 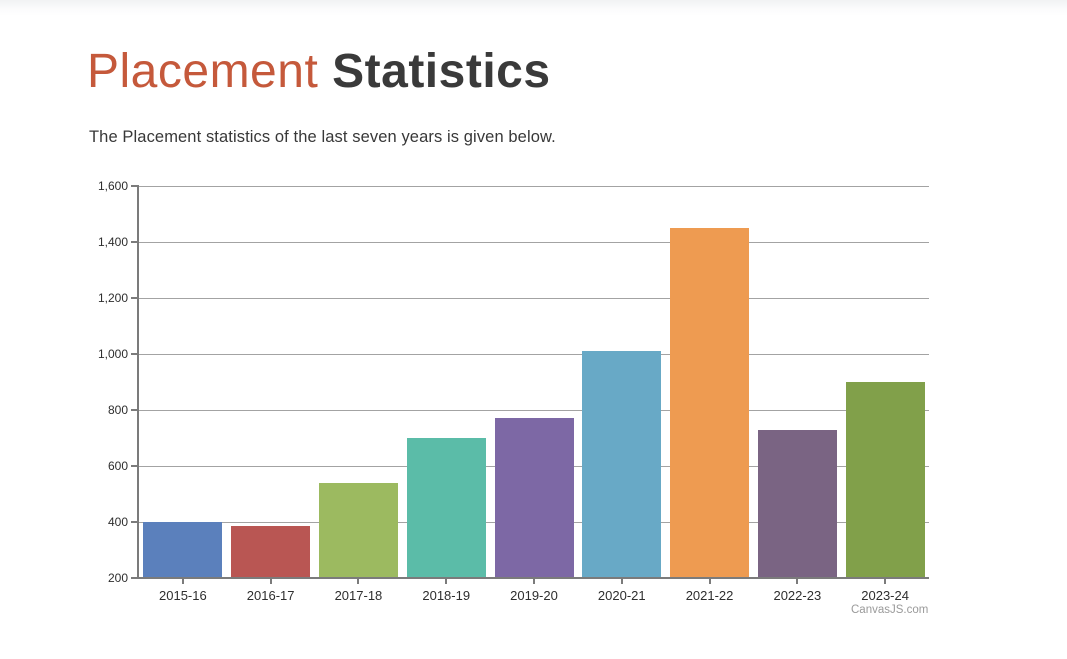 I want to click on page-title: Placement Statistics, so click(x=319, y=72).